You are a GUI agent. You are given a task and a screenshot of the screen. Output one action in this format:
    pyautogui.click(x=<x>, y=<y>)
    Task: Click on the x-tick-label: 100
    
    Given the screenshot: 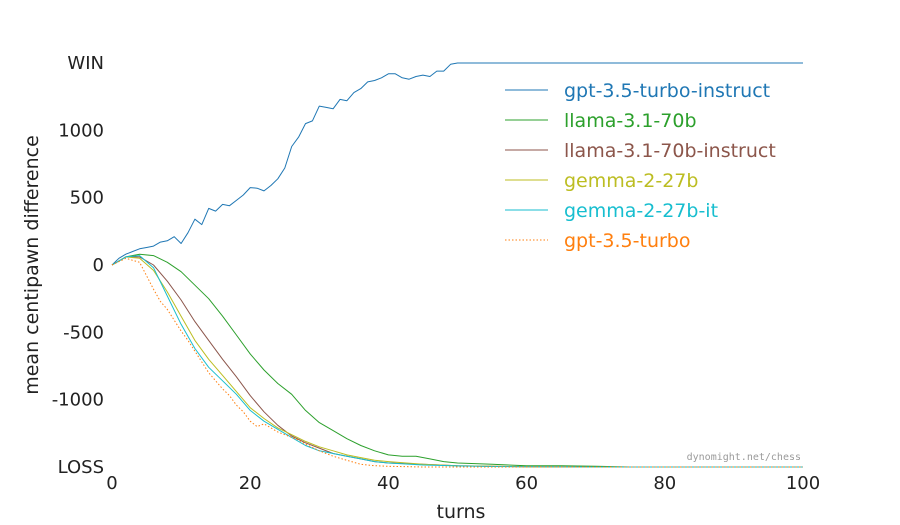 What is the action you would take?
    pyautogui.click(x=803, y=483)
    